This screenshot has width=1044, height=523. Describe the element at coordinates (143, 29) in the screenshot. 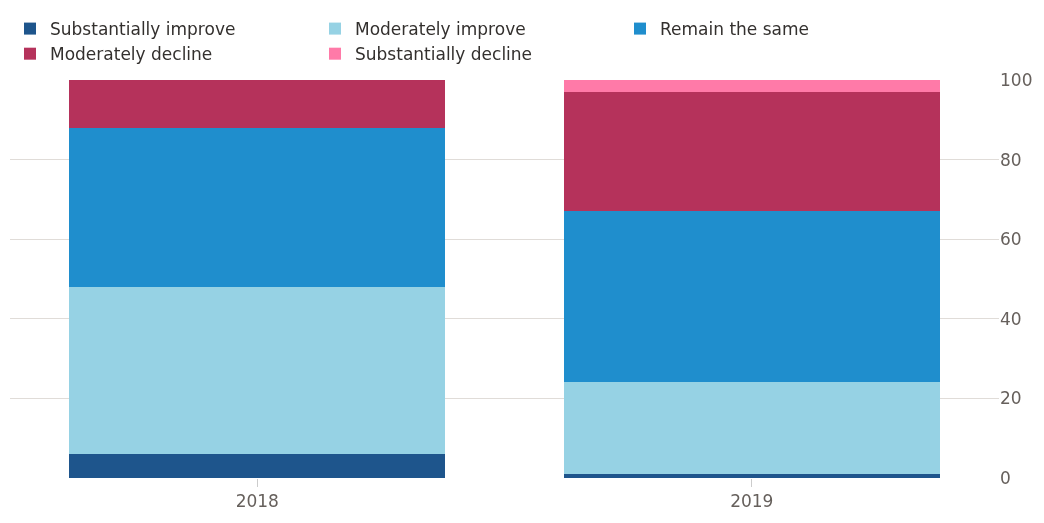

I see `legend-label: Substantially improve` at that location.